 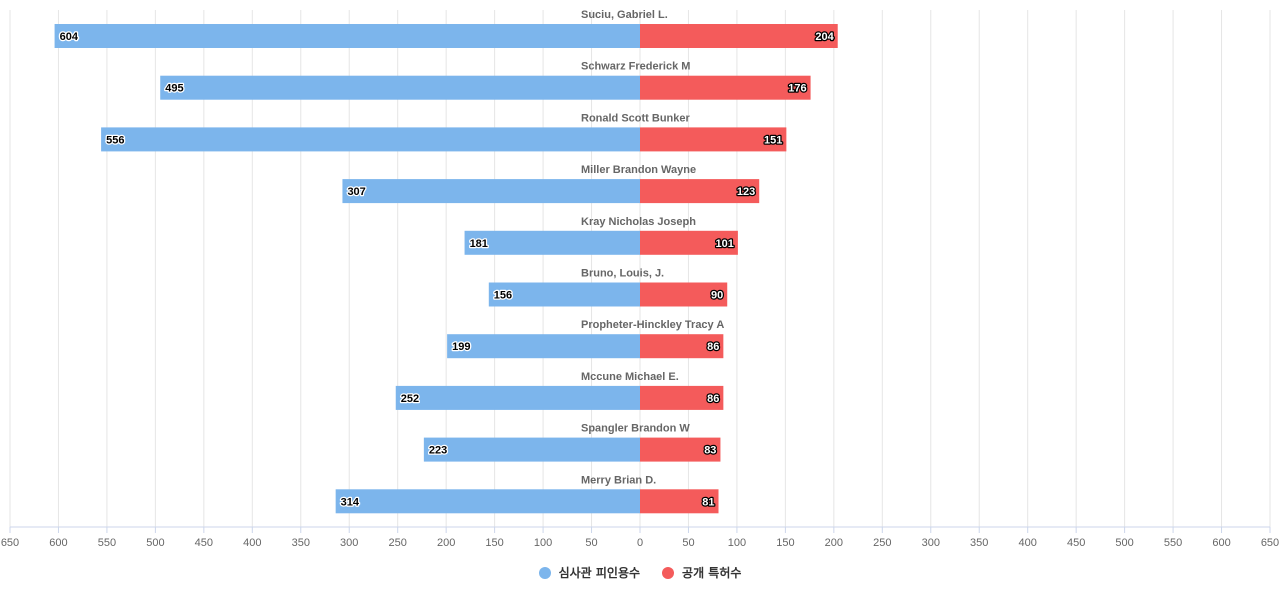 I want to click on data-label-left: 495, so click(x=174, y=89).